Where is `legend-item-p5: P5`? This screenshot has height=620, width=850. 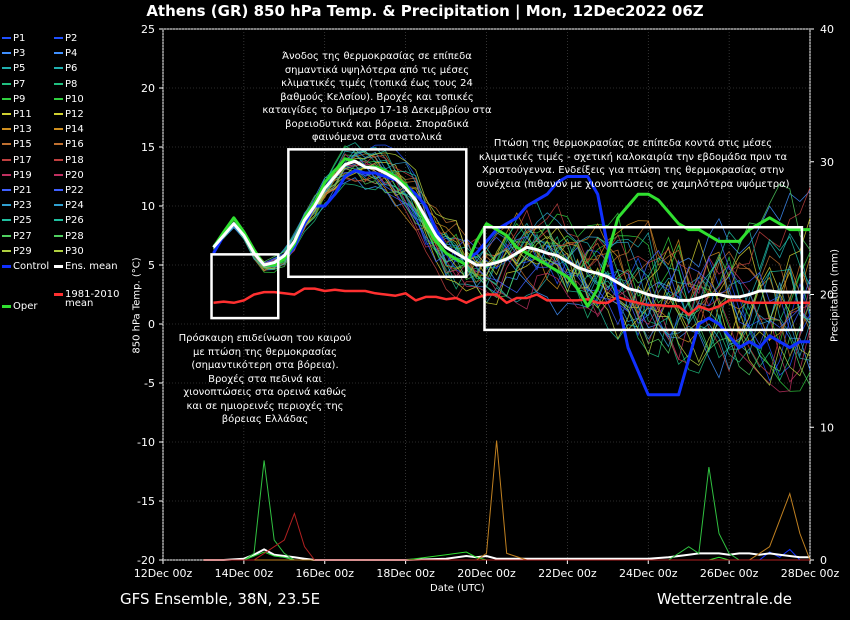 legend-item-p5: P5 is located at coordinates (13, 68).